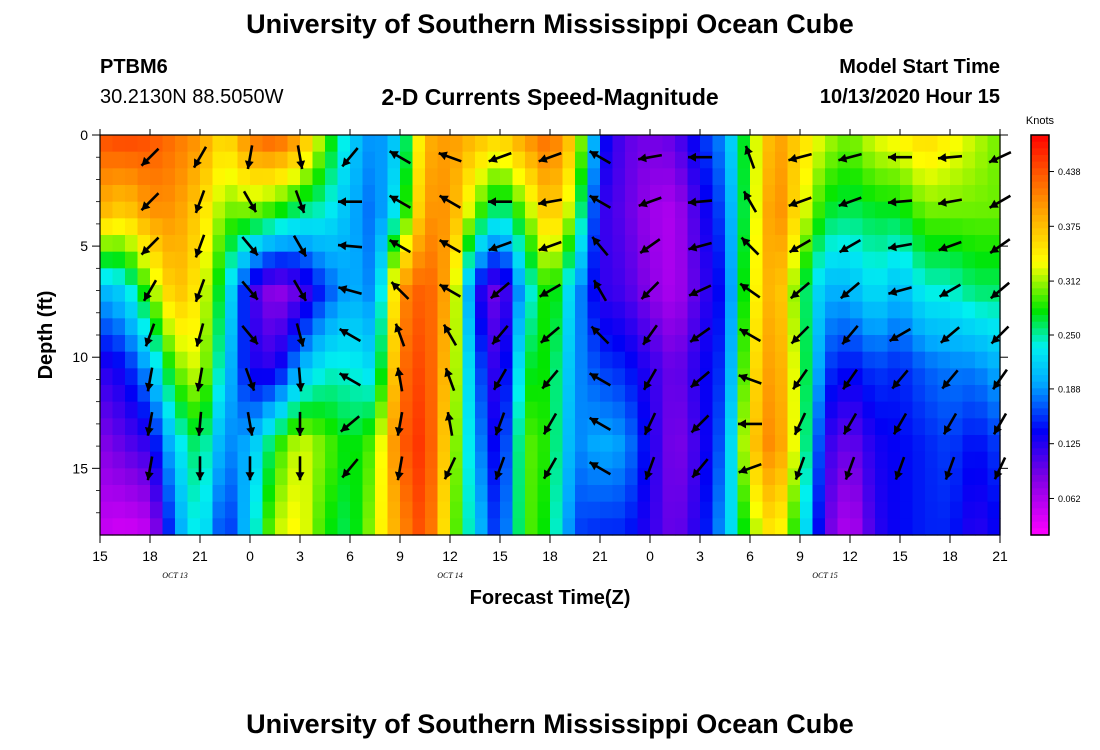 The height and width of the screenshot is (750, 1100). Describe the element at coordinates (192, 97) in the screenshot. I see `station-coordinates: 30.2130N 88.5050W` at that location.